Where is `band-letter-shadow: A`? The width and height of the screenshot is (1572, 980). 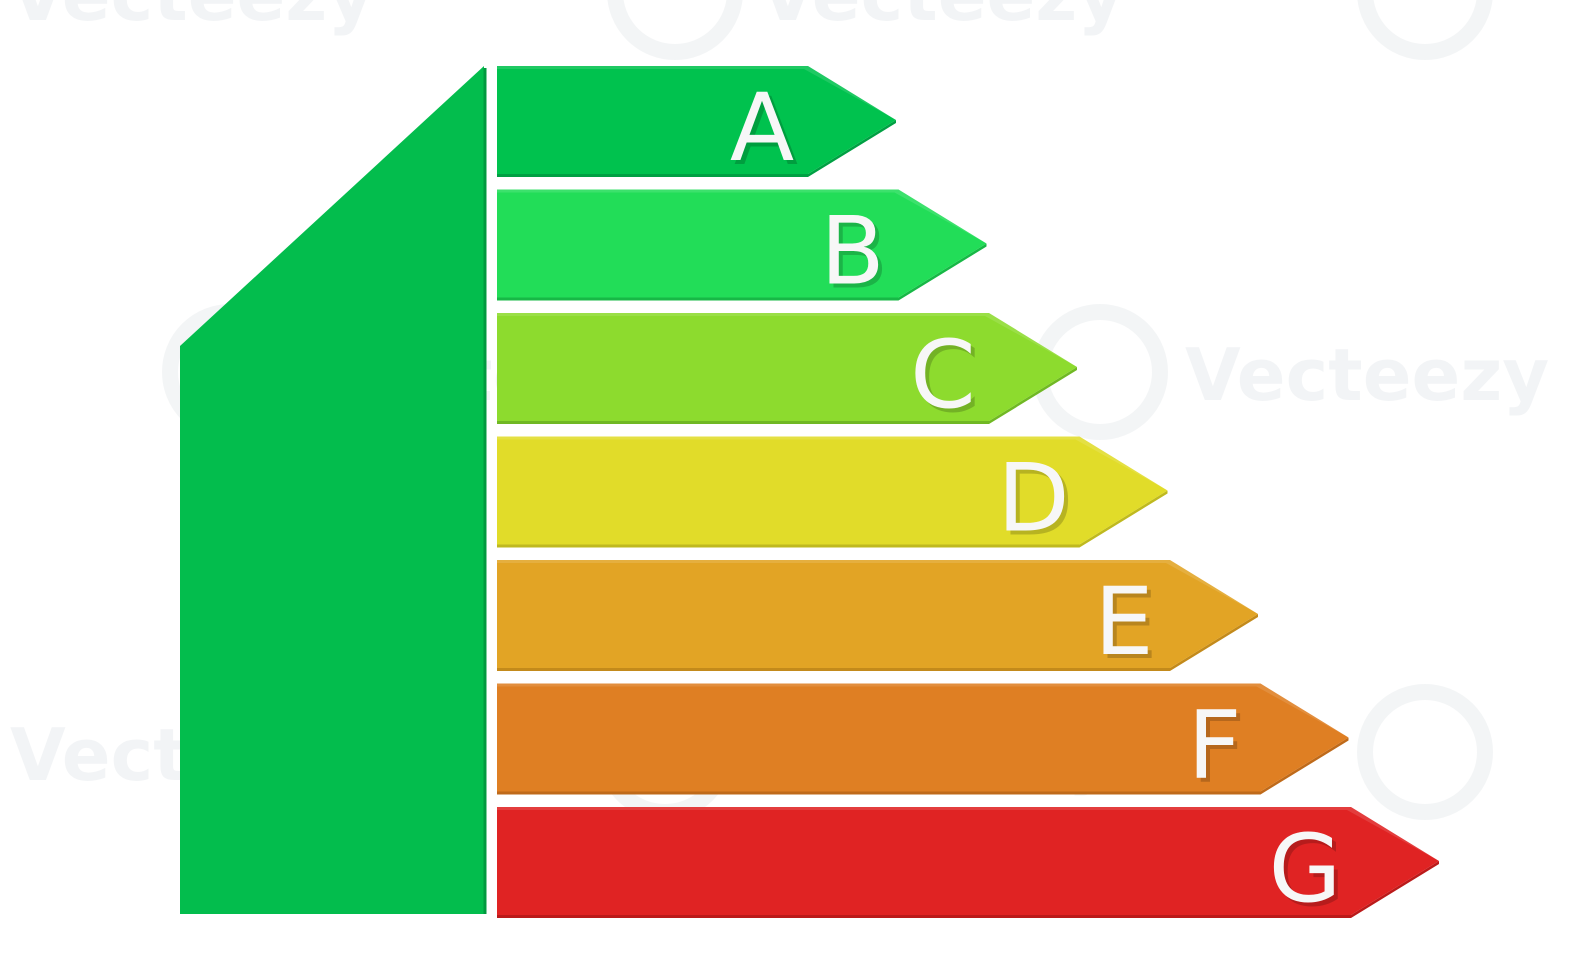
band-letter-shadow: A is located at coordinates (766, 132).